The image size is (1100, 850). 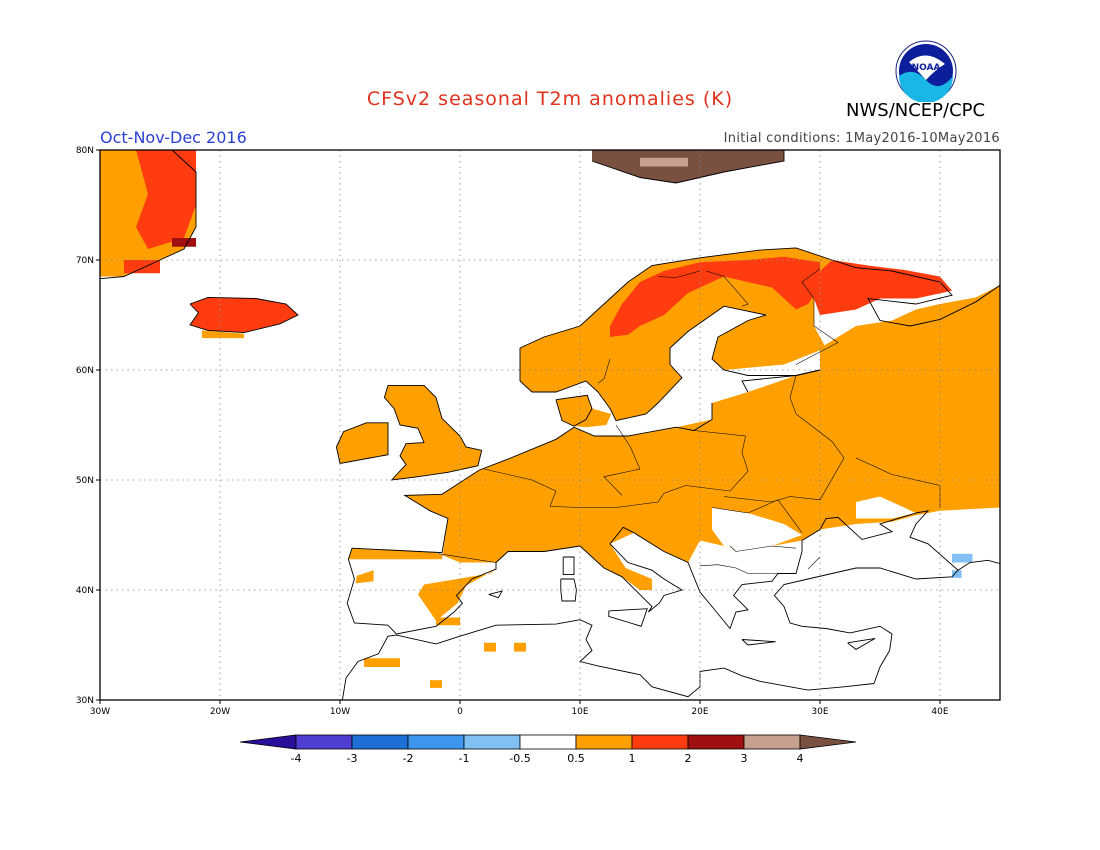 I want to click on lon-label: 30E, so click(x=819, y=712).